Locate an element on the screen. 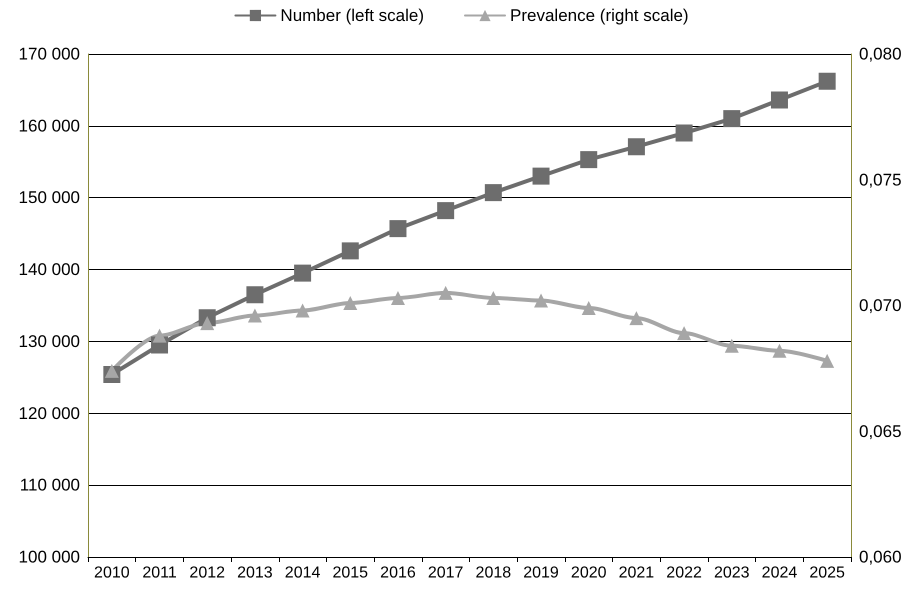  x-tick-label: 2020 is located at coordinates (588, 573).